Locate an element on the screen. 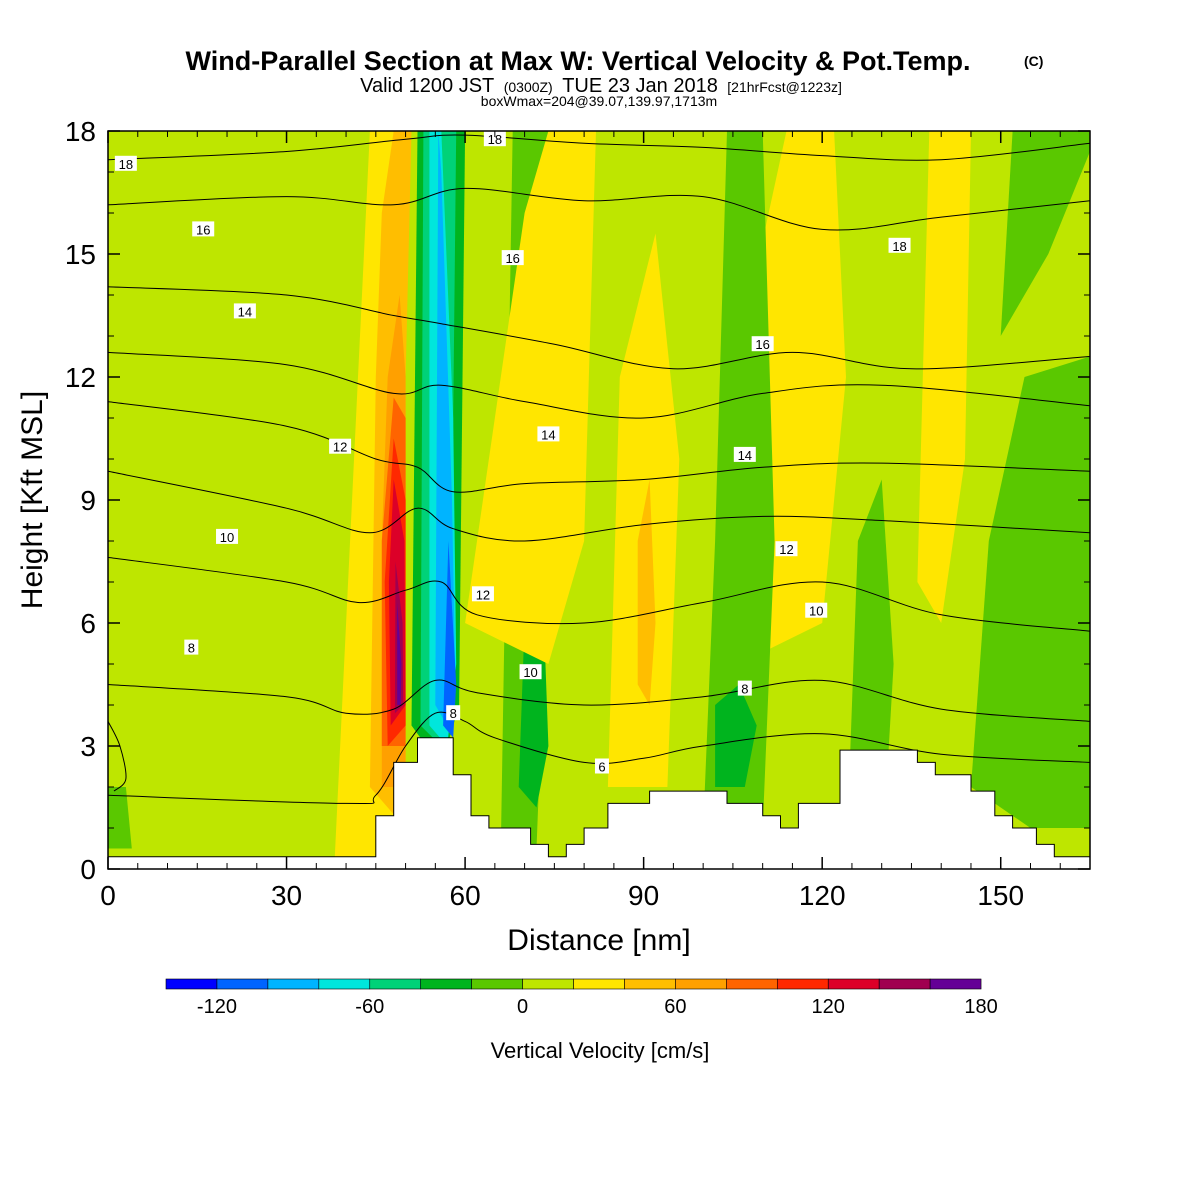  x-tick-label-120: 120 is located at coordinates (822, 895).